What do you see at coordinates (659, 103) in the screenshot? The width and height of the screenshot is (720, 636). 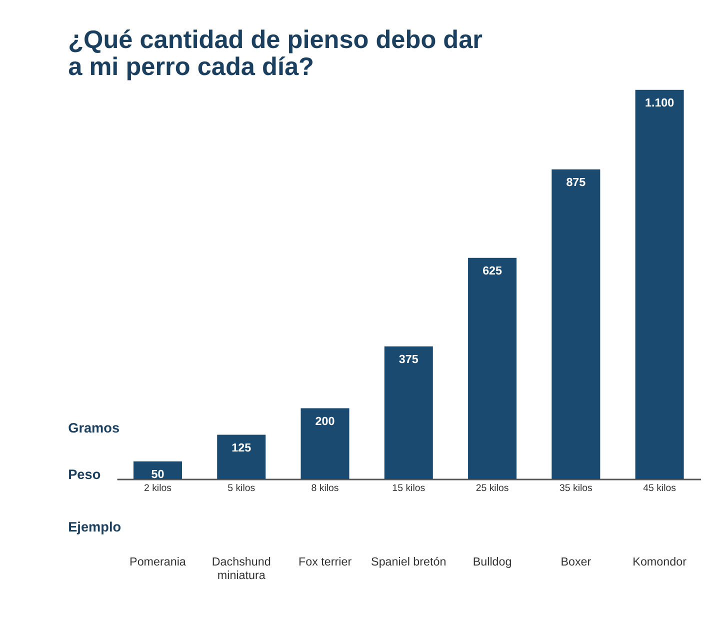 I see `data-label: 1.100` at bounding box center [659, 103].